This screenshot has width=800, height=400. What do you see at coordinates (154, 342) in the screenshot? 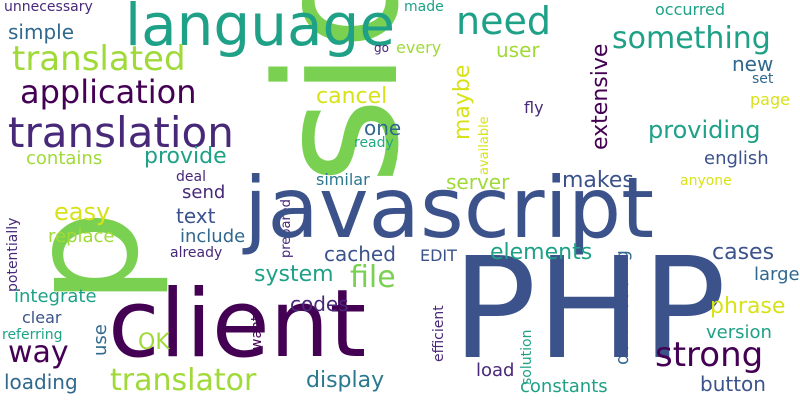
I see `word-OK: OK` at bounding box center [154, 342].